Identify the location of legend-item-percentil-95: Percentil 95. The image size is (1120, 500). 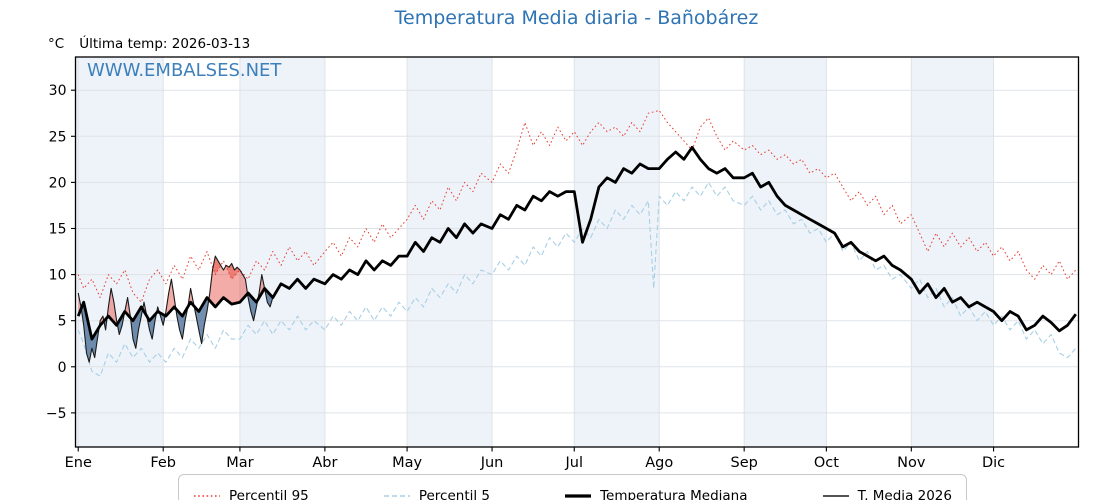
(251, 492).